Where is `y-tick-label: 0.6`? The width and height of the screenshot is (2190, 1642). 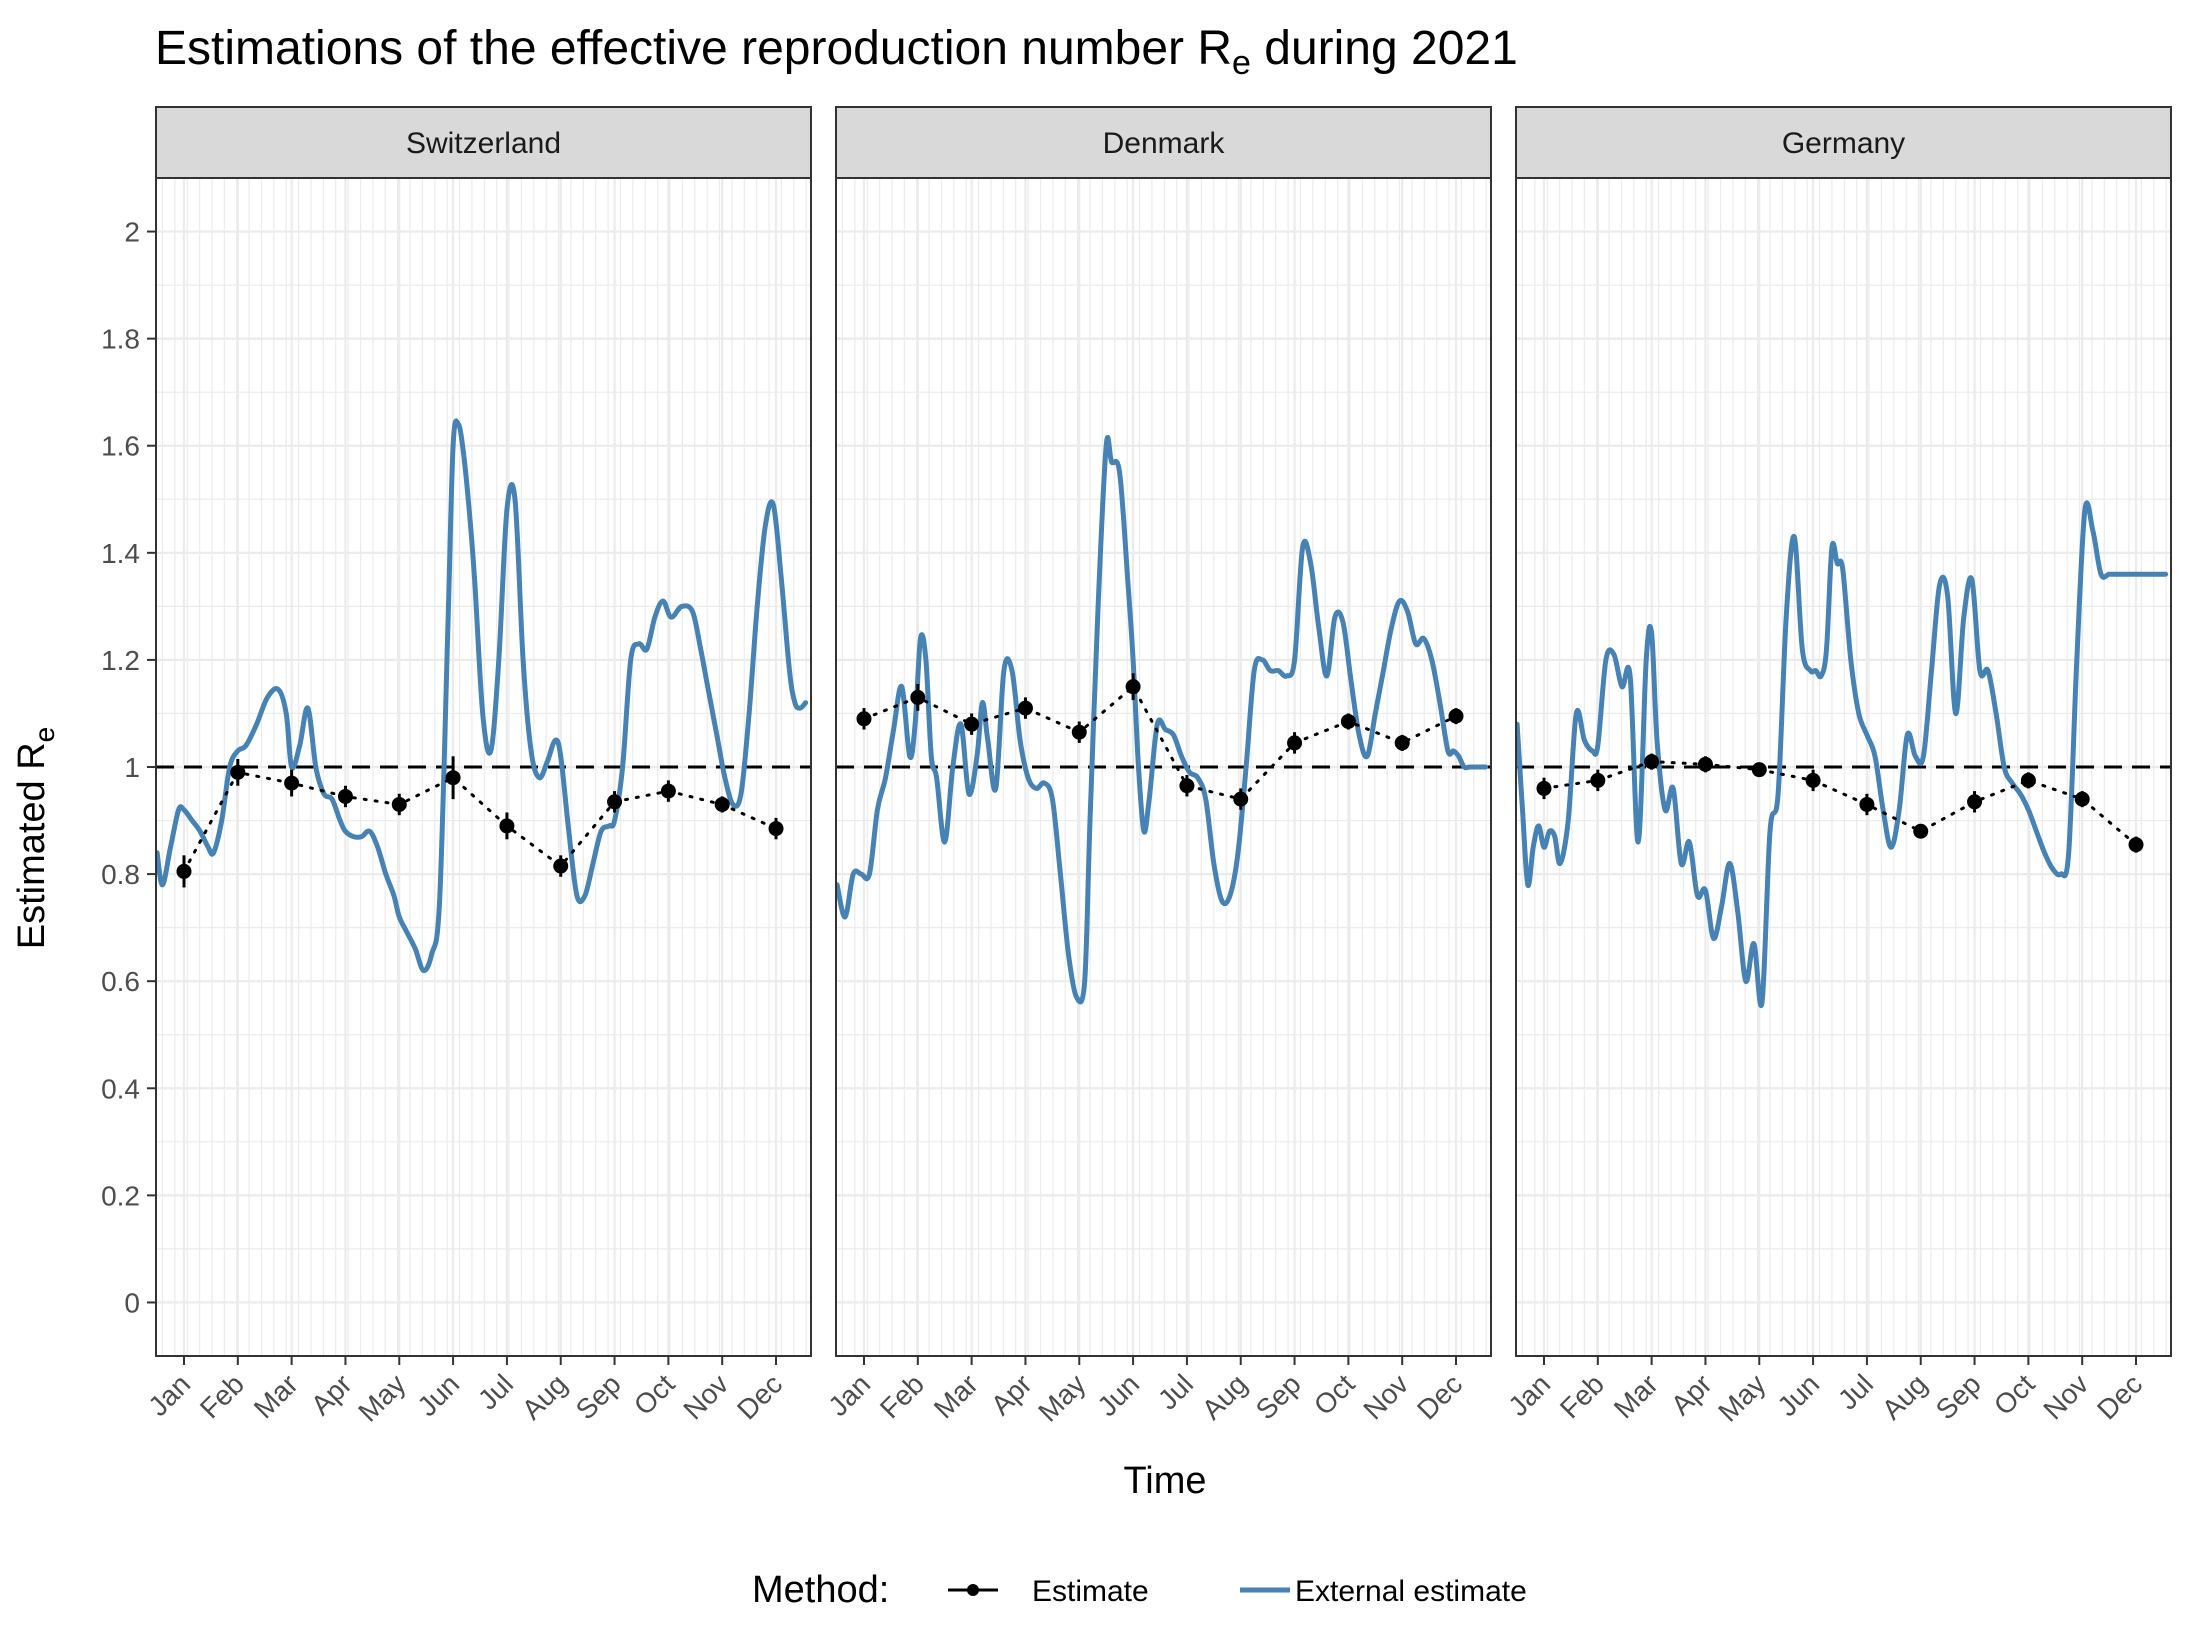 y-tick-label: 0.6 is located at coordinates (120, 981).